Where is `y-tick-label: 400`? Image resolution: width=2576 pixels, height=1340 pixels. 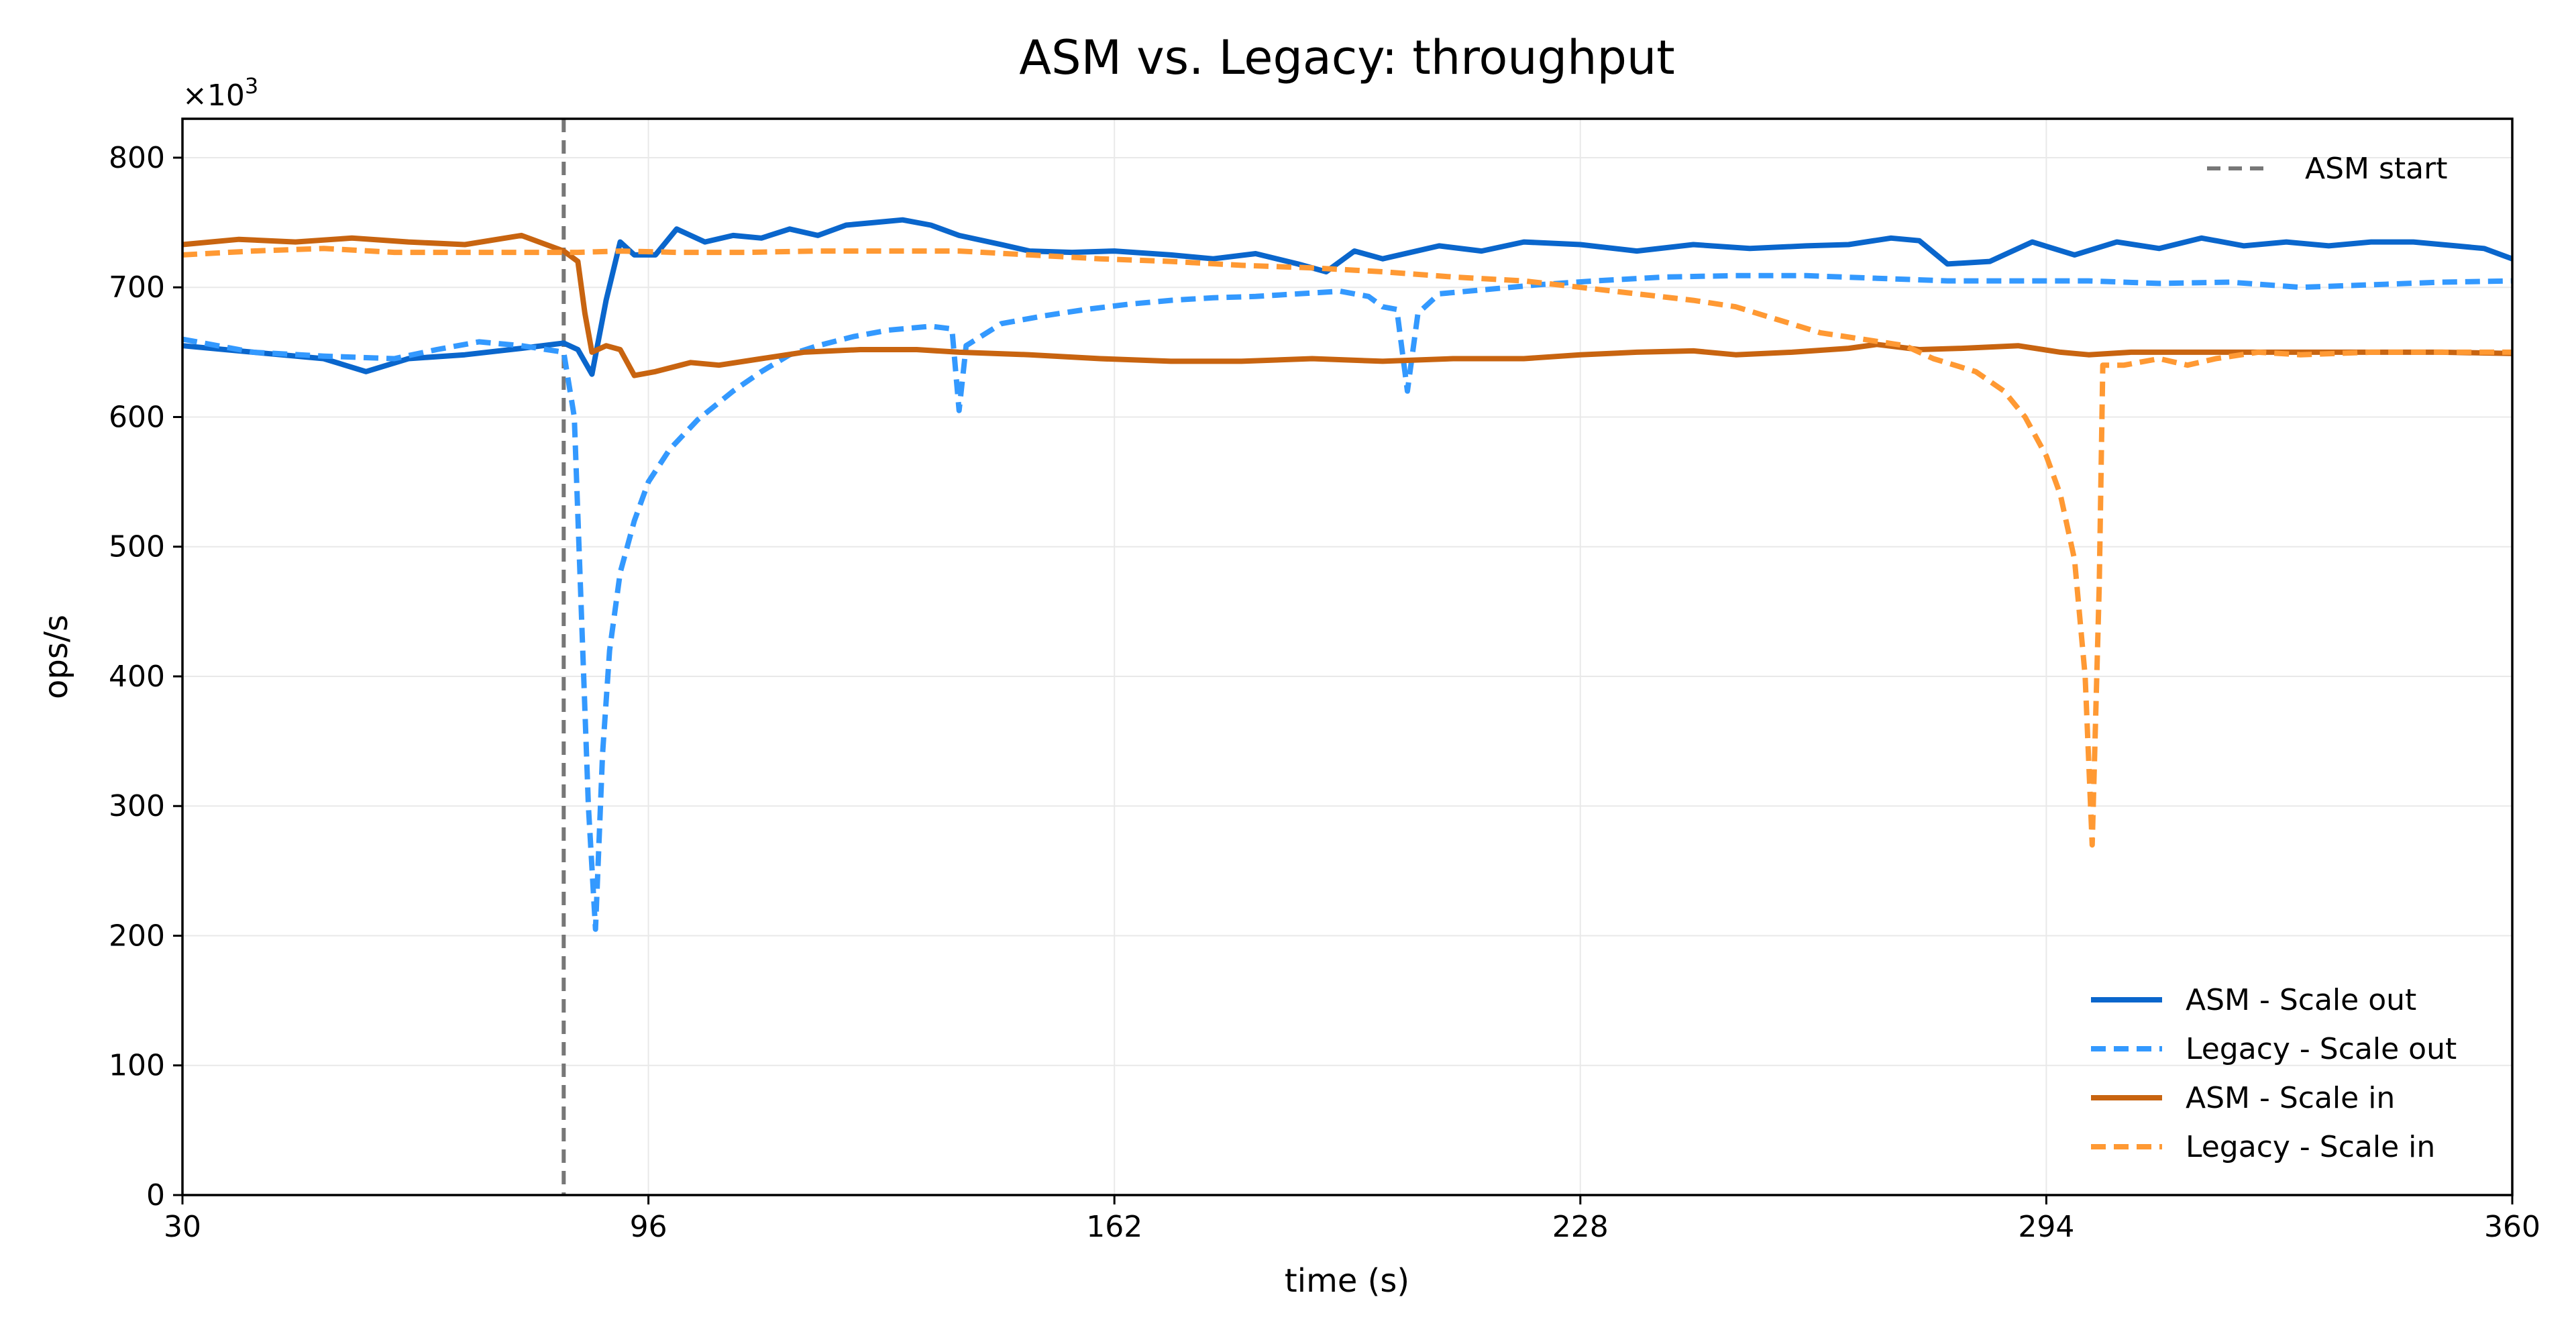
y-tick-label: 400 is located at coordinates (137, 677).